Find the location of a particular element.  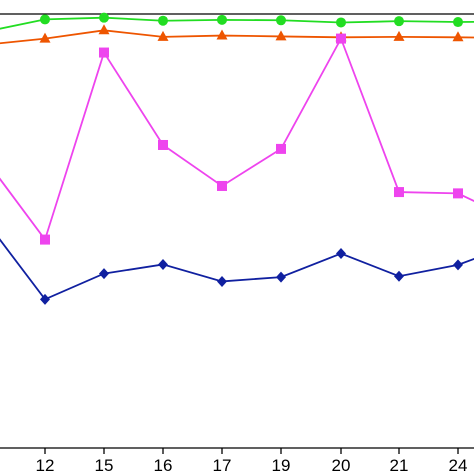

x-tick-label-16: 16 is located at coordinates (163, 465).